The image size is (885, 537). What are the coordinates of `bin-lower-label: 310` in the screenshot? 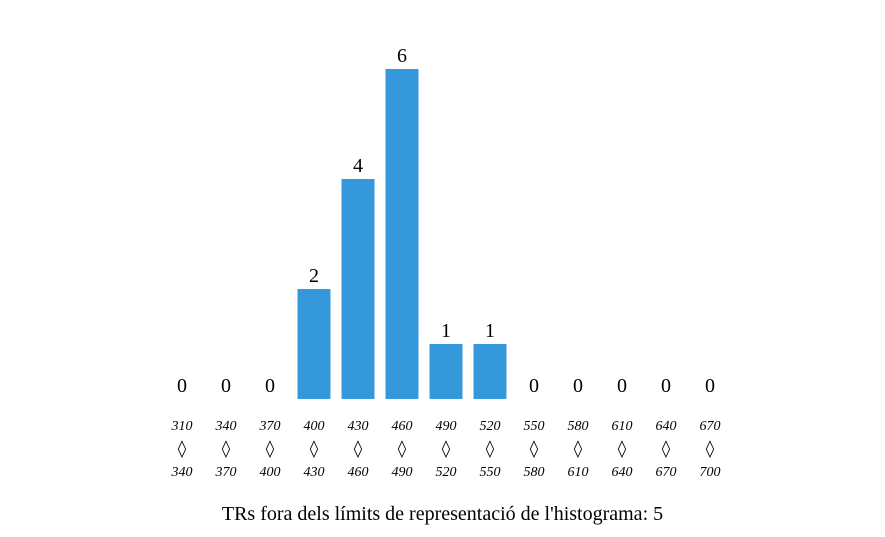 It's located at (182, 426).